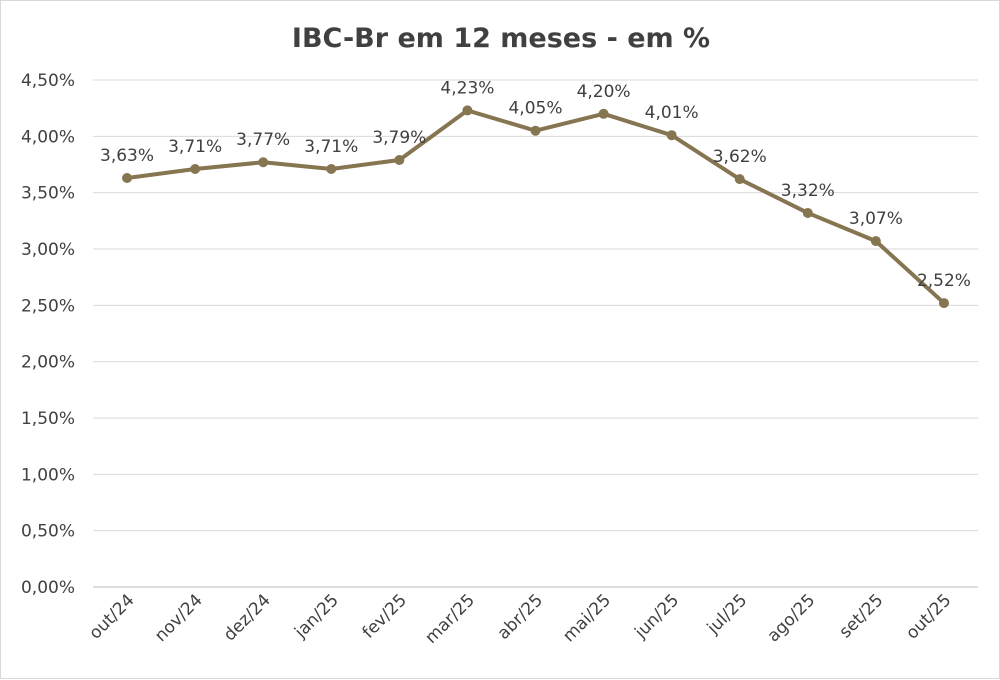 This screenshot has height=680, width=1000. Describe the element at coordinates (672, 113) in the screenshot. I see `data-label: 4,01%` at that location.